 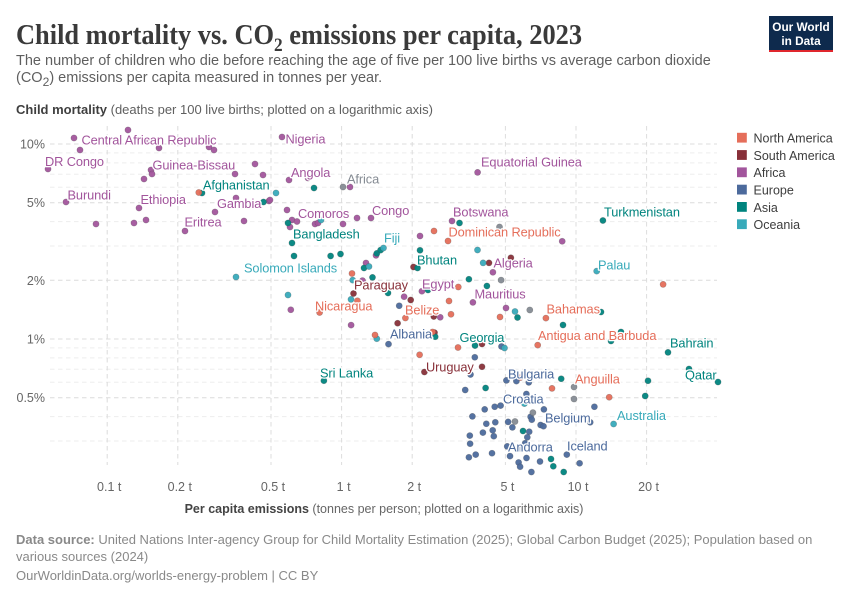 I want to click on svg-text: Asia, so click(x=766, y=208).